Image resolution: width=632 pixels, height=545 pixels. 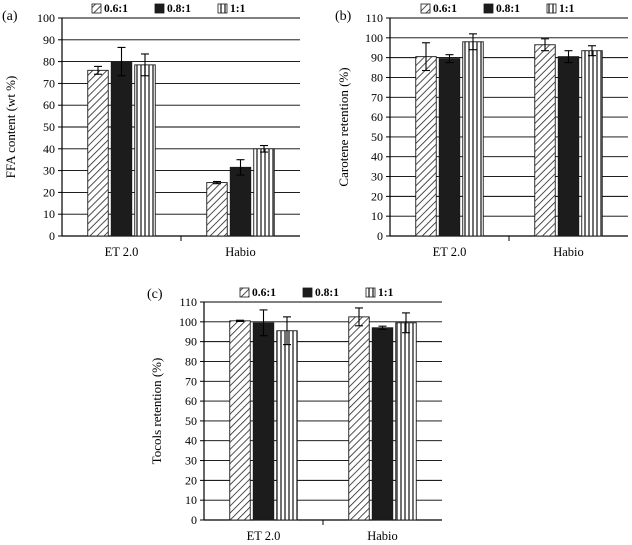 What do you see at coordinates (10, 127) in the screenshot?
I see `y-axis-label: FFA content (wt %)` at bounding box center [10, 127].